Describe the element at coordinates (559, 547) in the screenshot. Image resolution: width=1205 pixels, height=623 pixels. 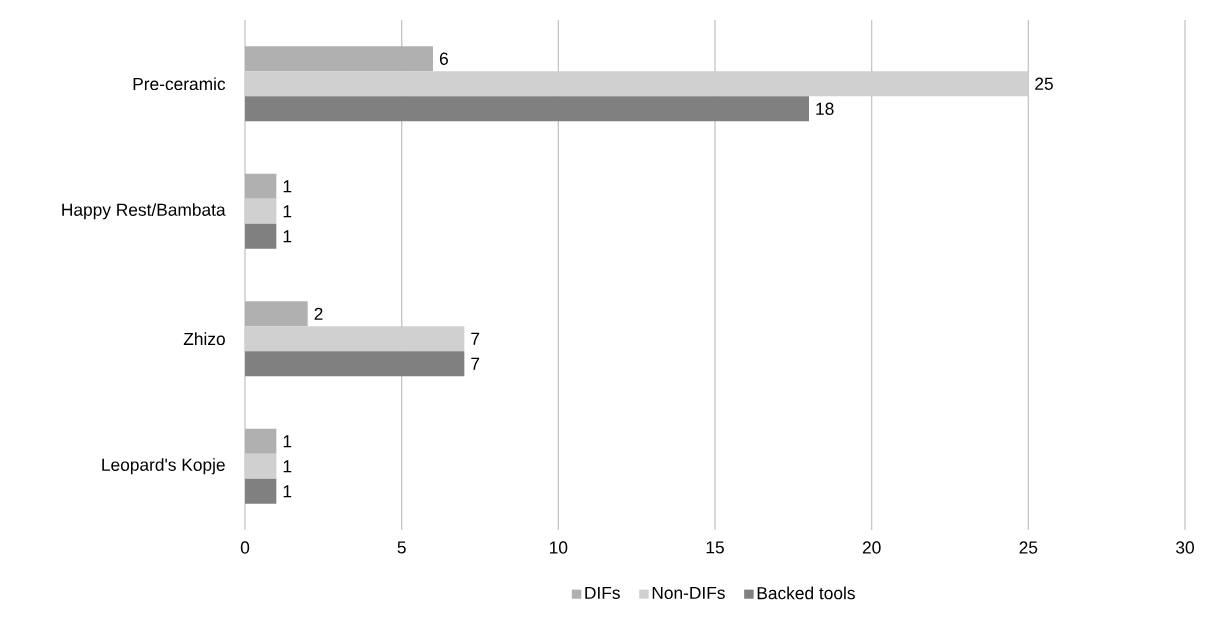
I see `x-tick-label: 10` at that location.